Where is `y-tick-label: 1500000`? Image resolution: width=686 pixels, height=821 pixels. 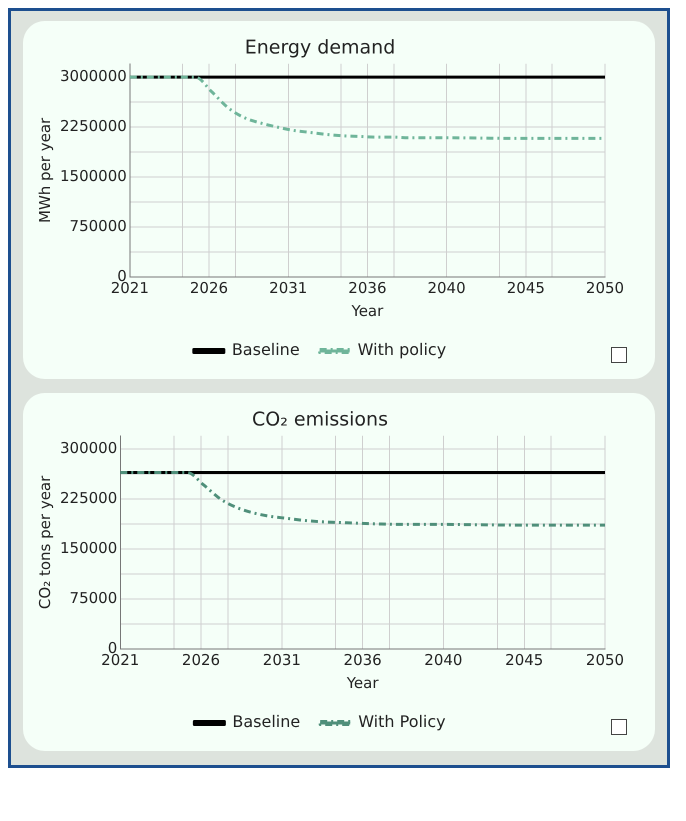
y-tick-label: 1500000 is located at coordinates (93, 175).